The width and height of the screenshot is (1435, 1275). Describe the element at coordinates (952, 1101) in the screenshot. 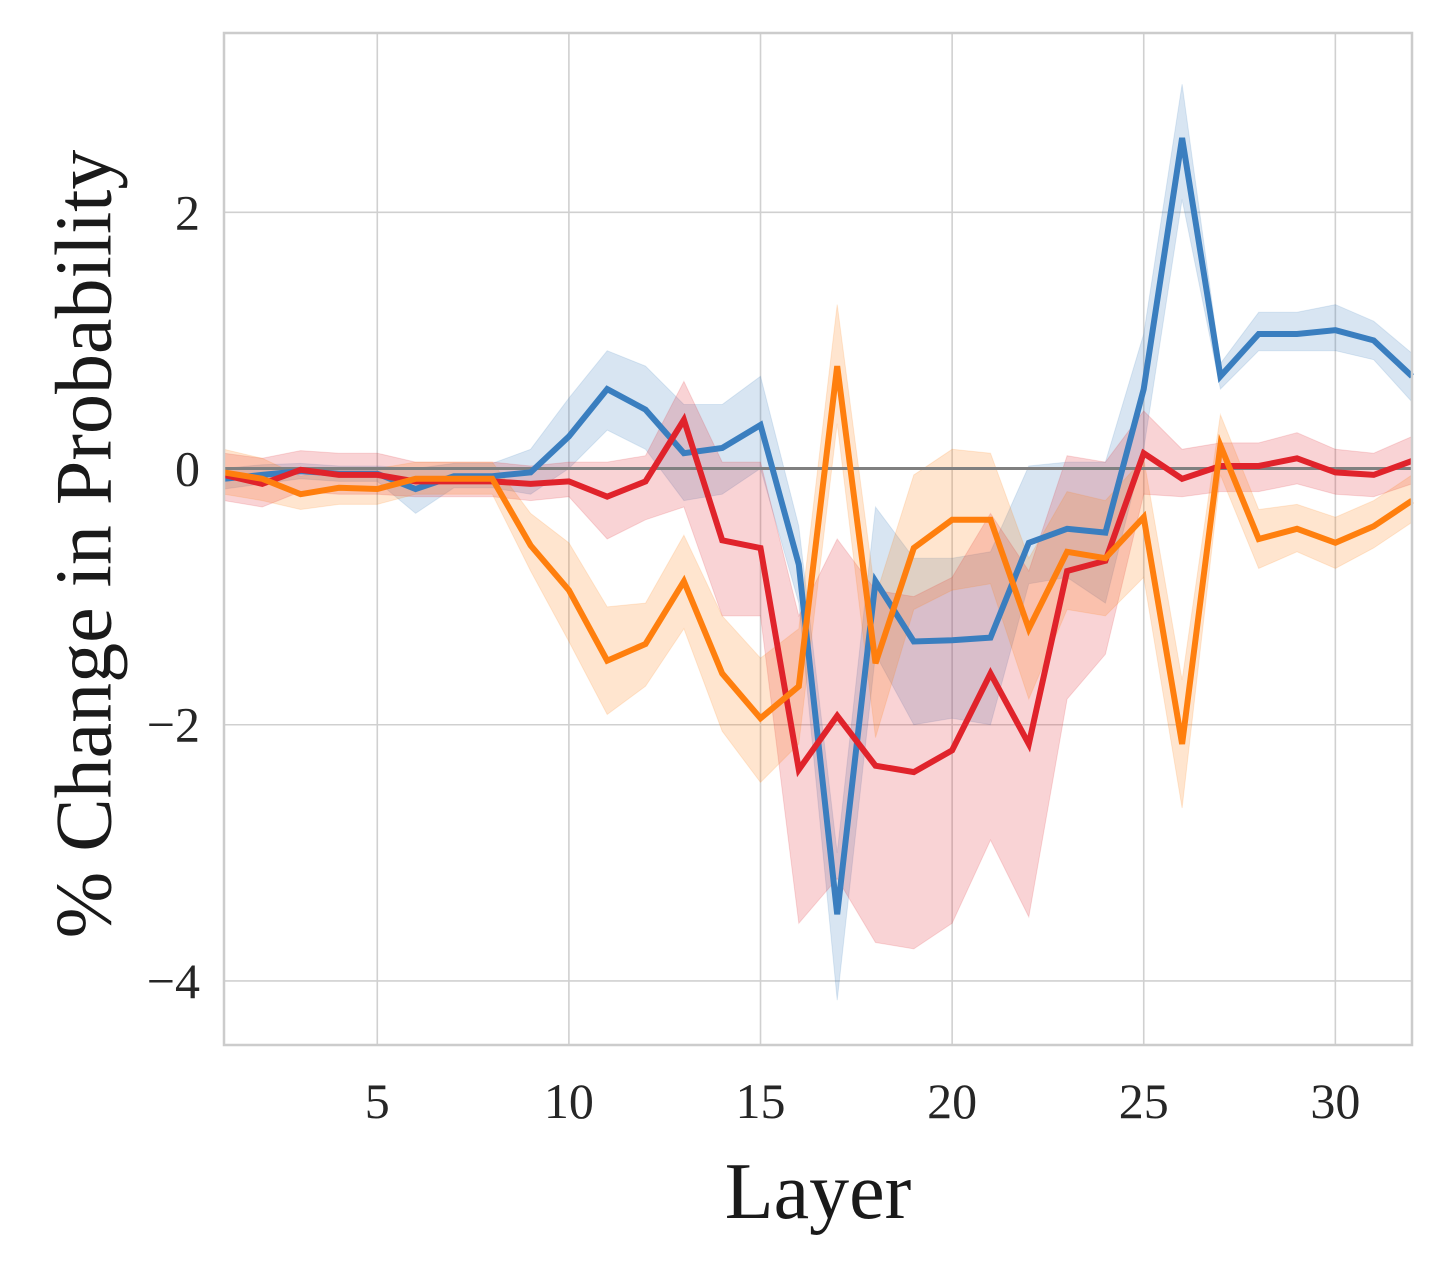

I see `x-tick-label: 20` at that location.